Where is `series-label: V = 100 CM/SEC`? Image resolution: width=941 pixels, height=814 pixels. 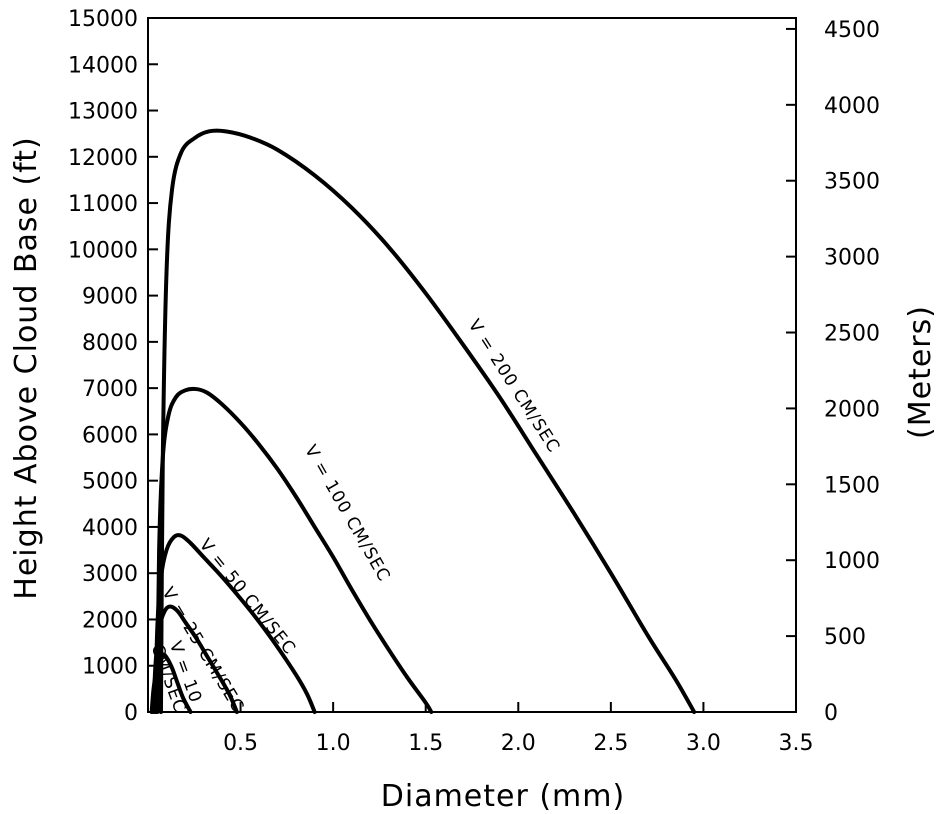 series-label: V = 100 CM/SEC is located at coordinates (347, 514).